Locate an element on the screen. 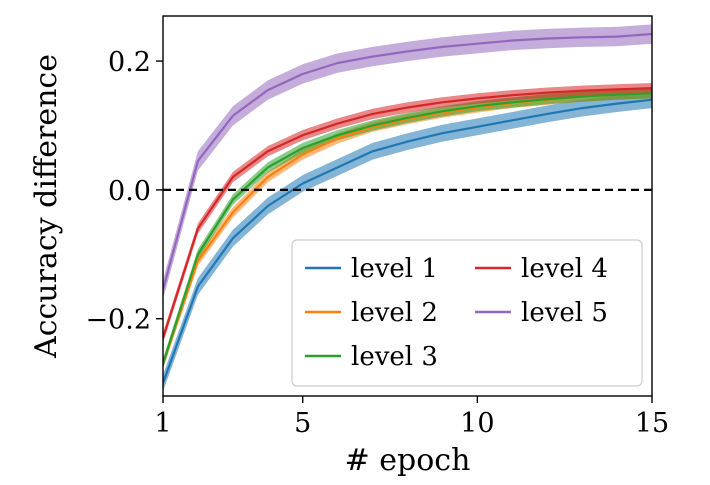  legend-items: level 1 level 2 level 3 level 4 level 5 is located at coordinates (456, 313).